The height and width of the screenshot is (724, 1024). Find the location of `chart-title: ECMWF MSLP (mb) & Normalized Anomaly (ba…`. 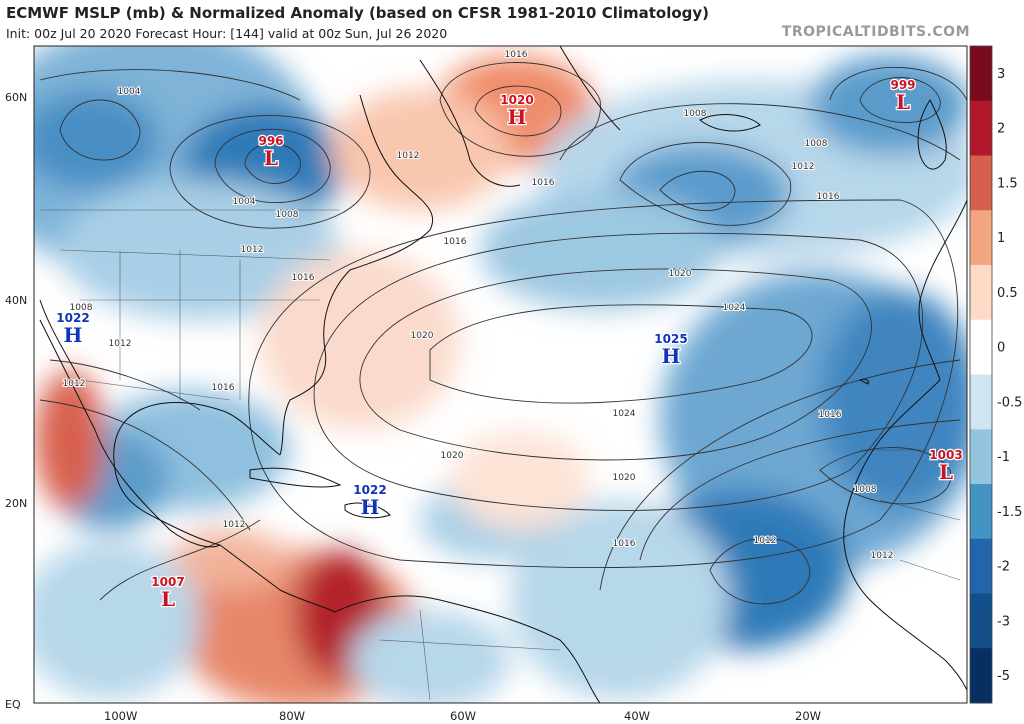

chart-title: ECMWF MSLP (mb) & Normalized Anomaly (ba… is located at coordinates (358, 13).